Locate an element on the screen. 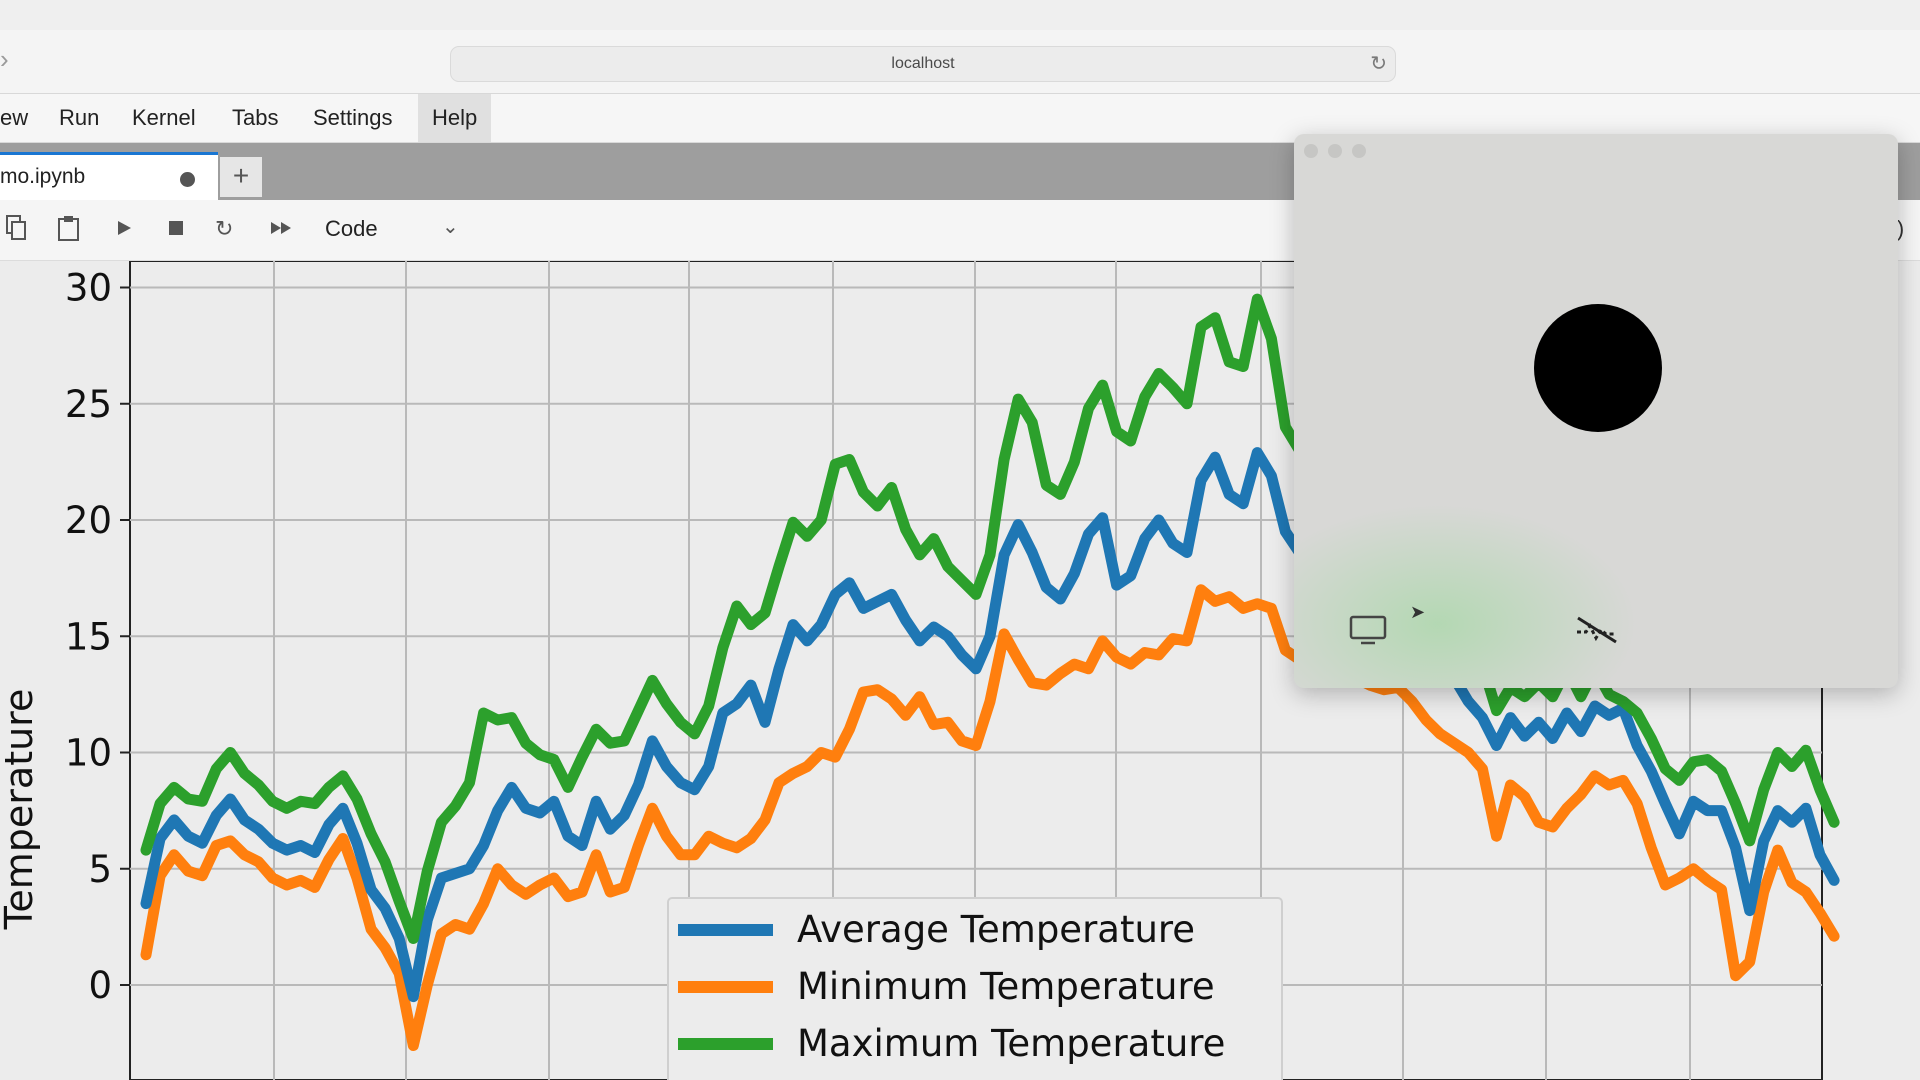 This screenshot has width=1920, height=1080. menu-view: ew is located at coordinates (14, 117).